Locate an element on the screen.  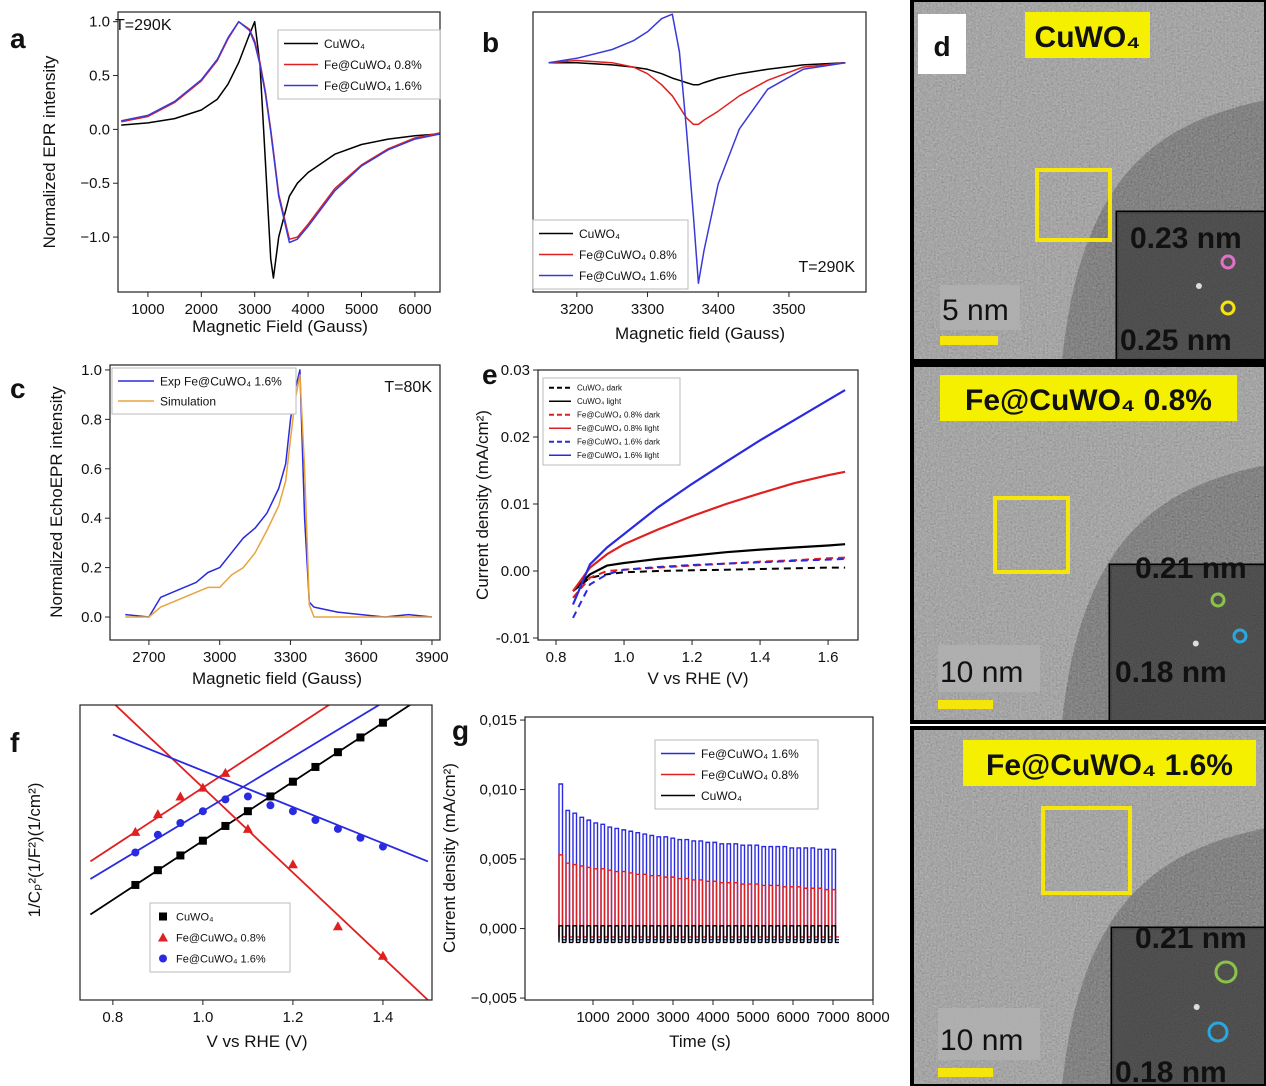
panel-label: f is located at coordinates (15, 742).